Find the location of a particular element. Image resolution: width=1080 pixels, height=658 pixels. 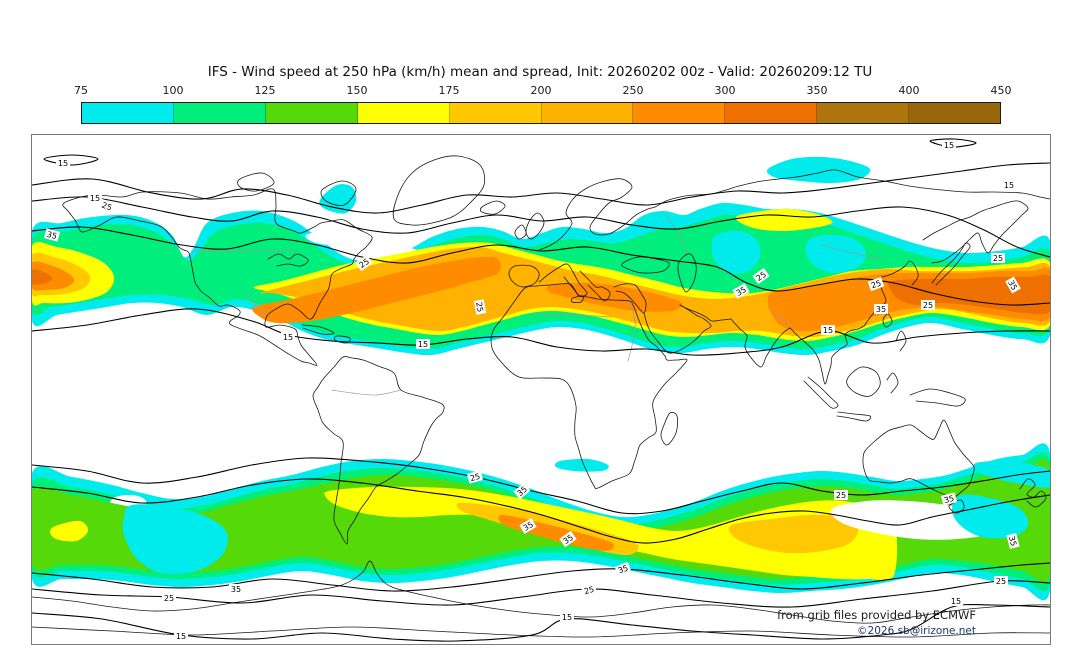

colorbar-tick-label: 75 is located at coordinates (81, 90).